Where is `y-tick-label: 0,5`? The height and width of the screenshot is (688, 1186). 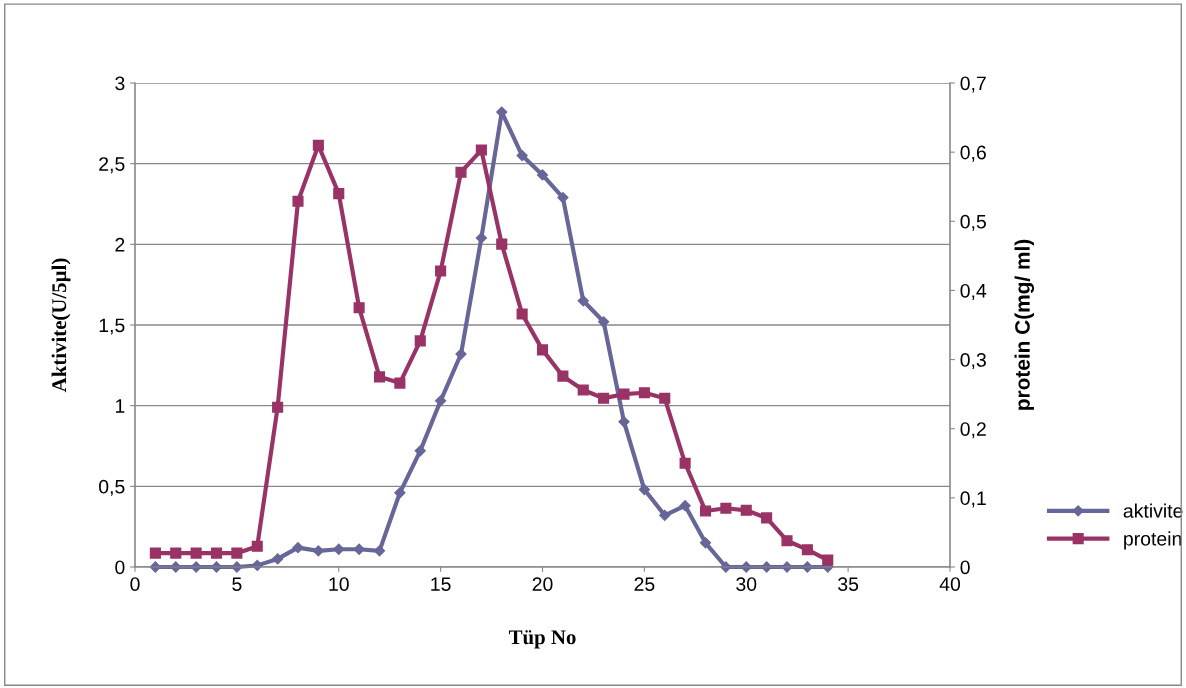
y-tick-label: 0,5 is located at coordinates (112, 487).